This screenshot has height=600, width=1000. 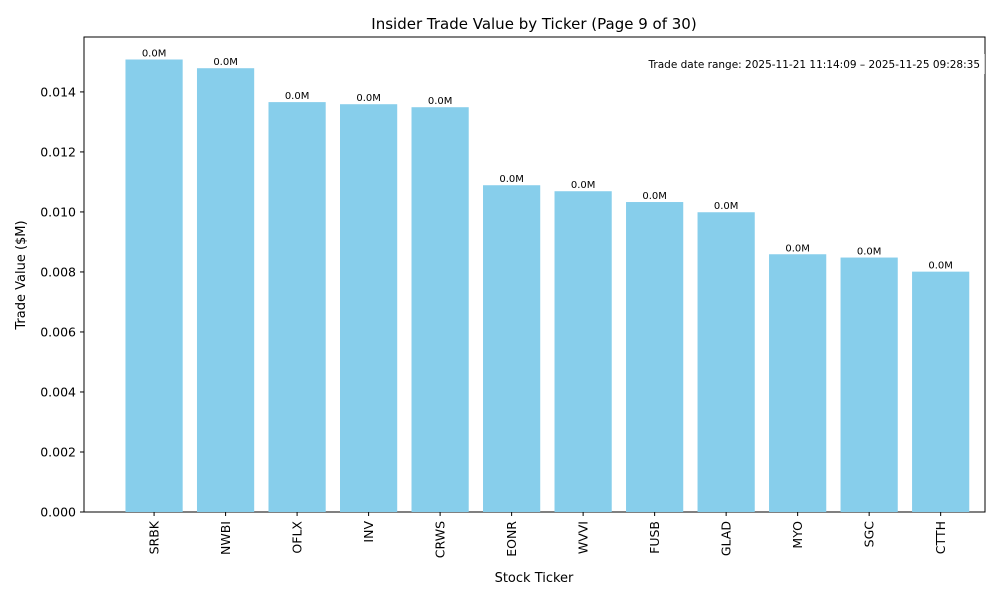 I want to click on bar-glad, so click(x=726, y=362).